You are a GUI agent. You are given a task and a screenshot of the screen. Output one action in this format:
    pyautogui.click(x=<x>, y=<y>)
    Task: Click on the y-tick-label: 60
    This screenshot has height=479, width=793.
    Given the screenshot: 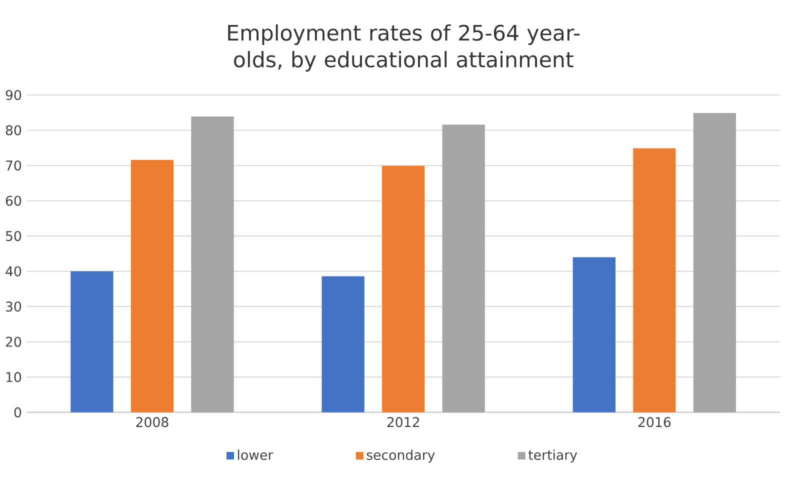 What is the action you would take?
    pyautogui.click(x=14, y=201)
    